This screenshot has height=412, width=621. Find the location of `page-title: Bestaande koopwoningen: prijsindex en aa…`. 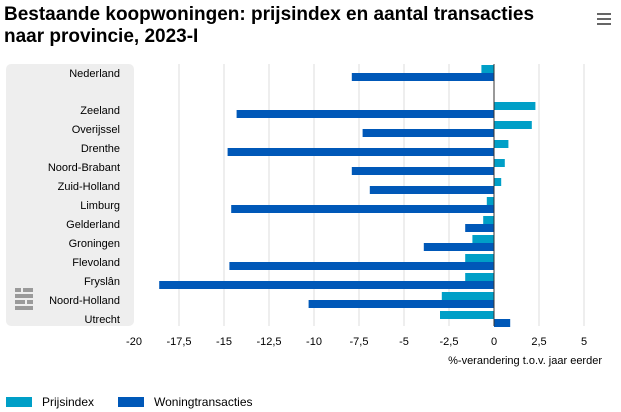

page-title: Bestaande koopwoningen: prijsindex en aa… is located at coordinates (269, 25).